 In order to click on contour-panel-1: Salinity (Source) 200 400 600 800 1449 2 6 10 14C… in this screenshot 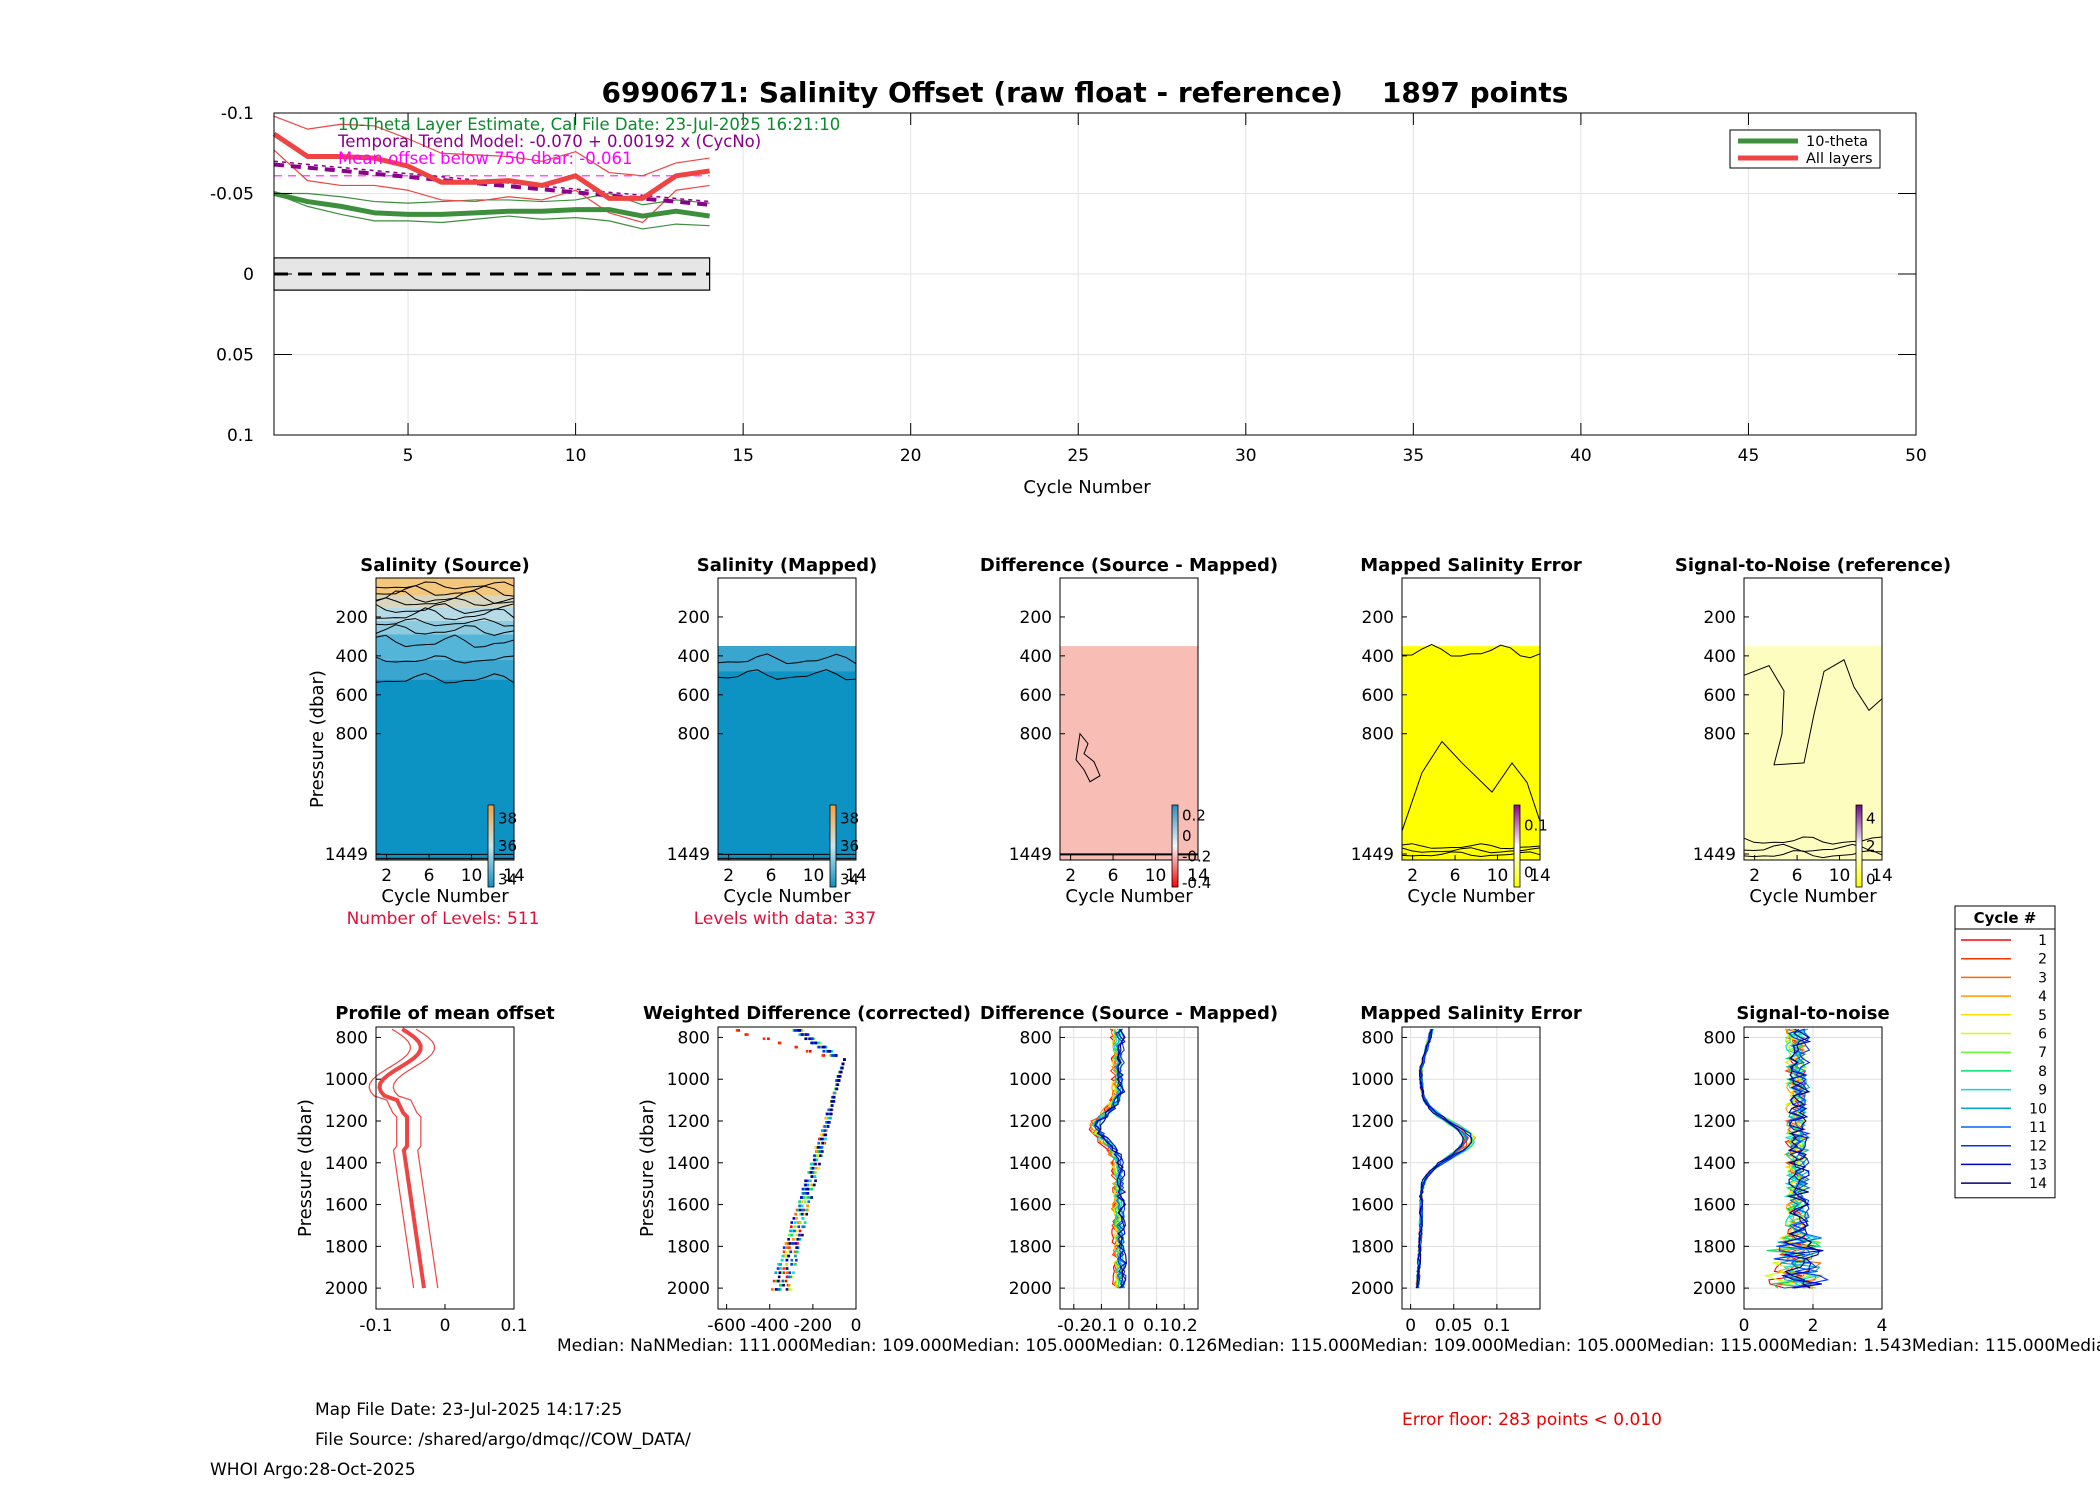, I will do `click(423, 742)`.